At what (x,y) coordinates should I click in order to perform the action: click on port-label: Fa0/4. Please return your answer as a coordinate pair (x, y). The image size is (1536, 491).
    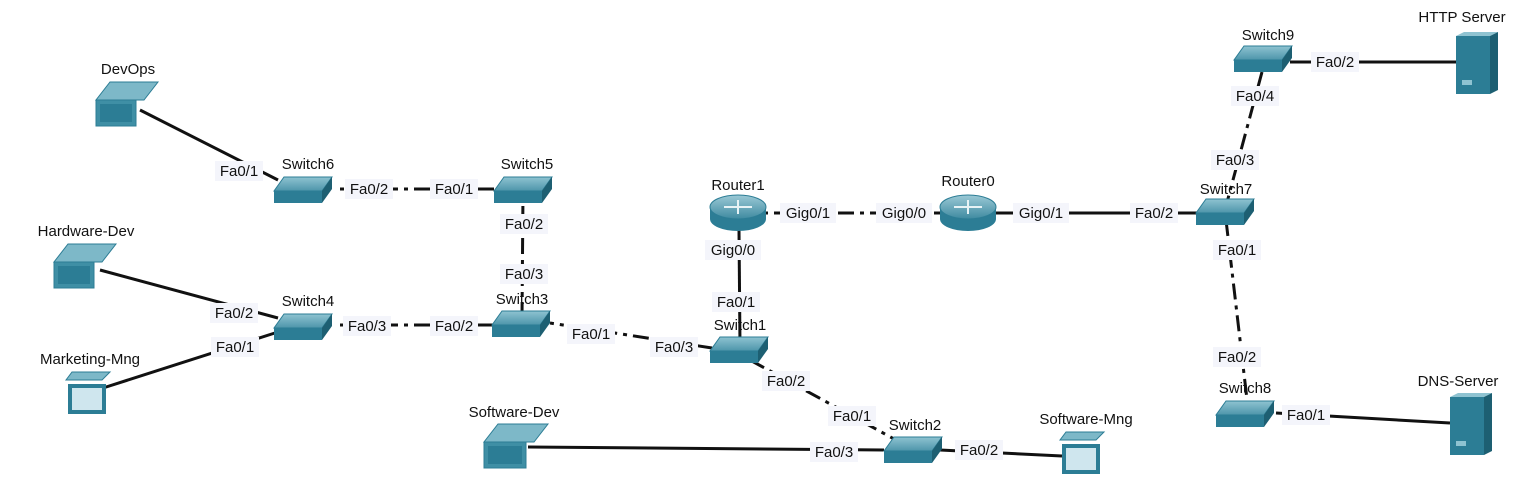
    Looking at the image, I should click on (1255, 96).